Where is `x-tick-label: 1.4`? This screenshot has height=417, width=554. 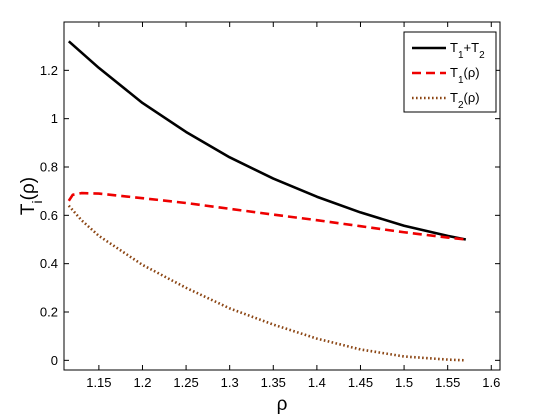
x-tick-label: 1.4 is located at coordinates (317, 382).